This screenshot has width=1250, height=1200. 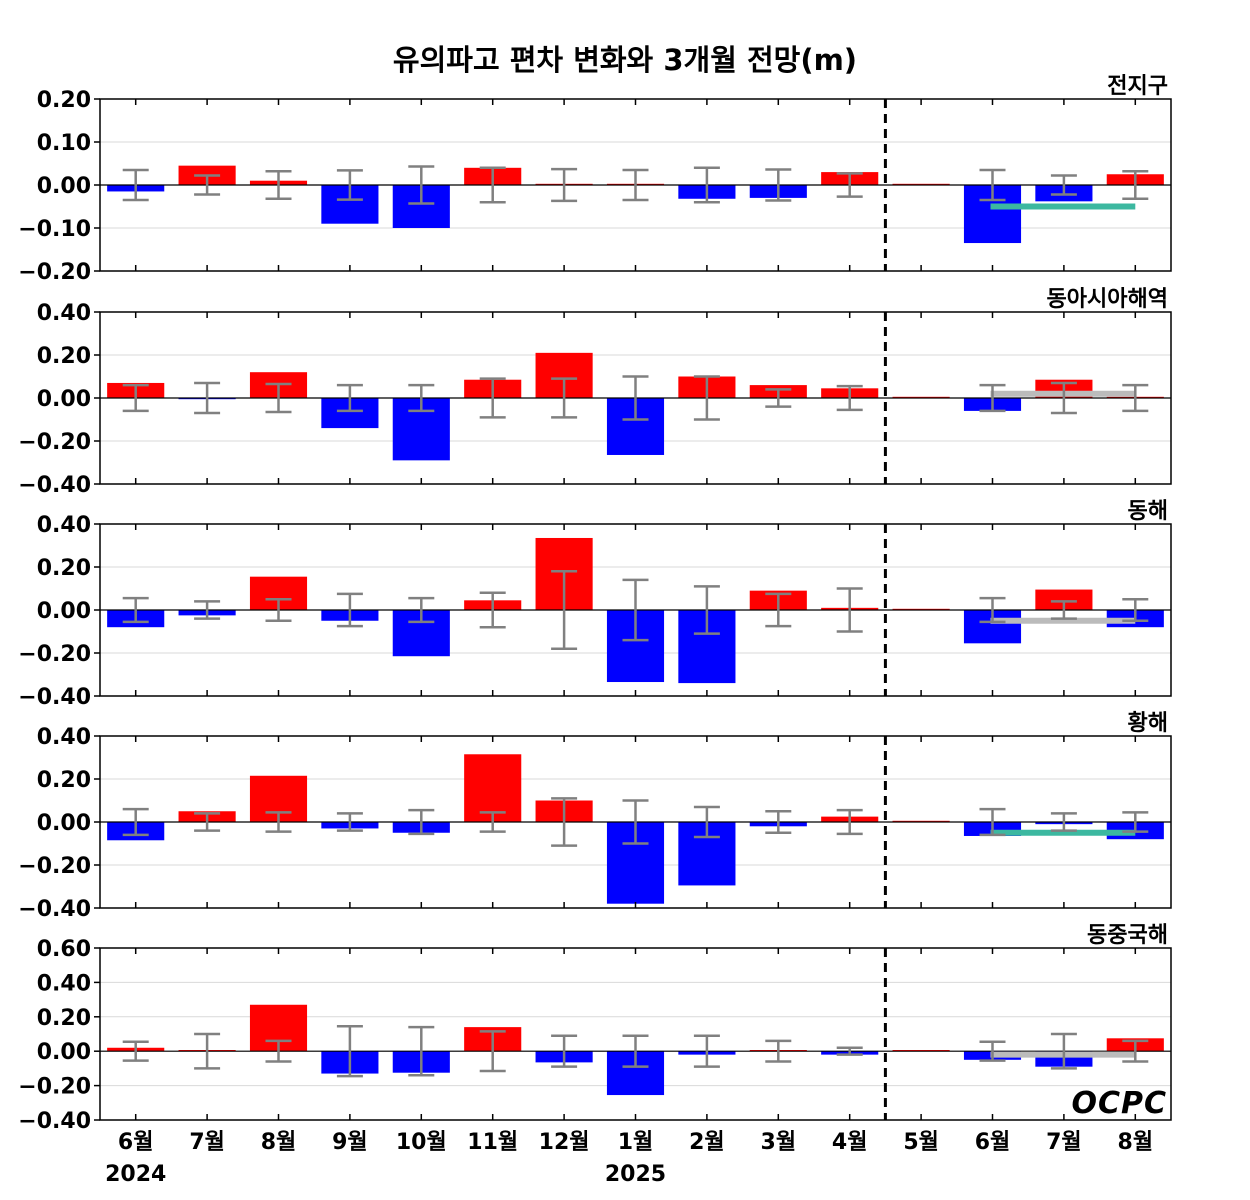 I want to click on year-label: 2025, so click(x=635, y=1174).